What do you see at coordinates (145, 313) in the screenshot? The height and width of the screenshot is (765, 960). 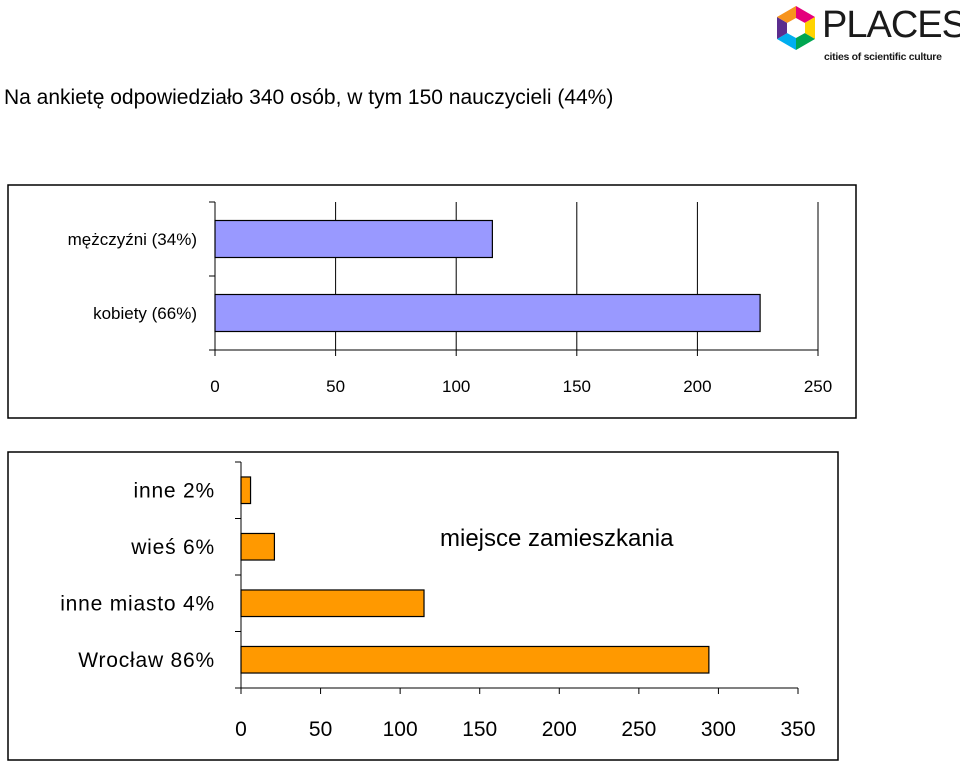 I see `category-label: kobiety (66%)` at bounding box center [145, 313].